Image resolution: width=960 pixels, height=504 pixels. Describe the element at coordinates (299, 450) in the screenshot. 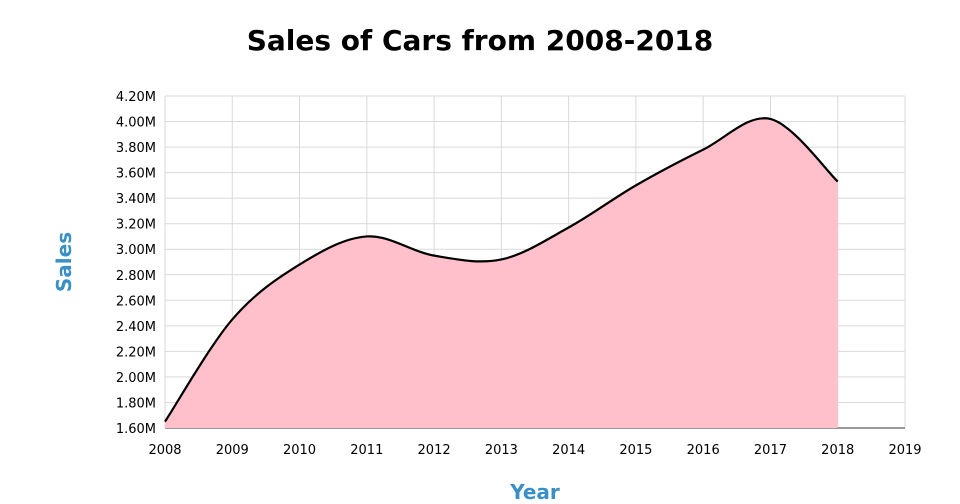

I see `x-tick-label: 2010` at that location.